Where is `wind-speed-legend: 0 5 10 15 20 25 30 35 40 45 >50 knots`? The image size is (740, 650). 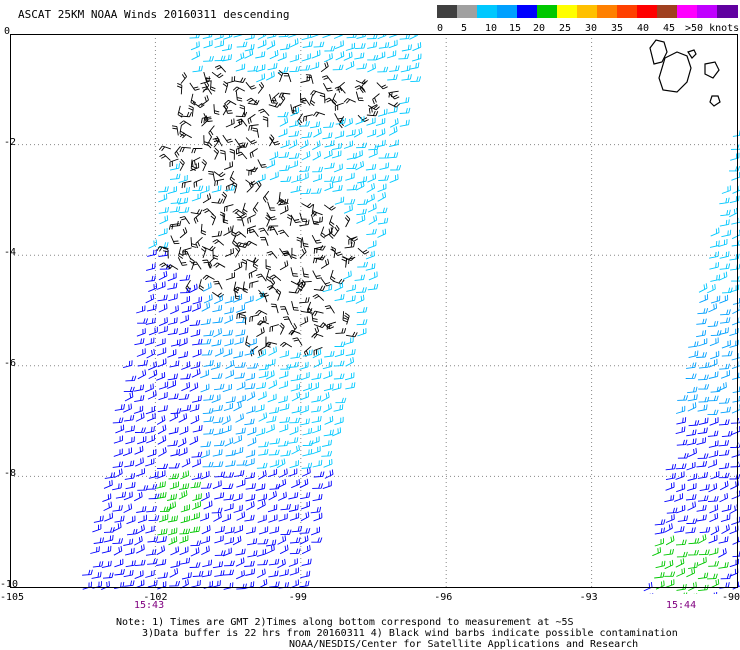 wind-speed-legend: 0 5 10 15 20 25 30 35 40 45 >50 knots is located at coordinates (588, 20).